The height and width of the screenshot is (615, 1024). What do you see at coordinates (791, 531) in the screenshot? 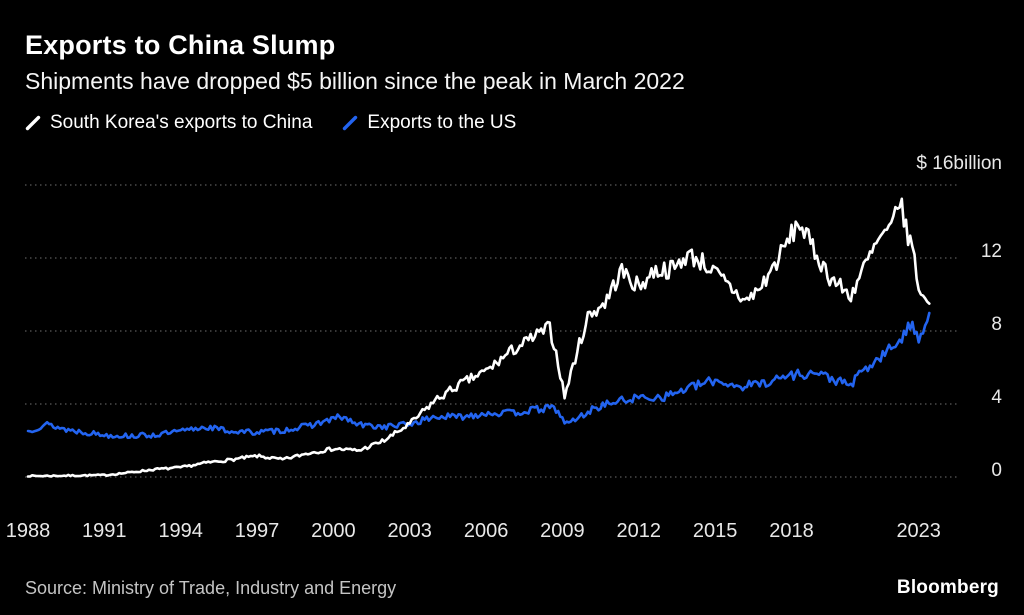
I see `x-axis-label: 2018` at bounding box center [791, 531].